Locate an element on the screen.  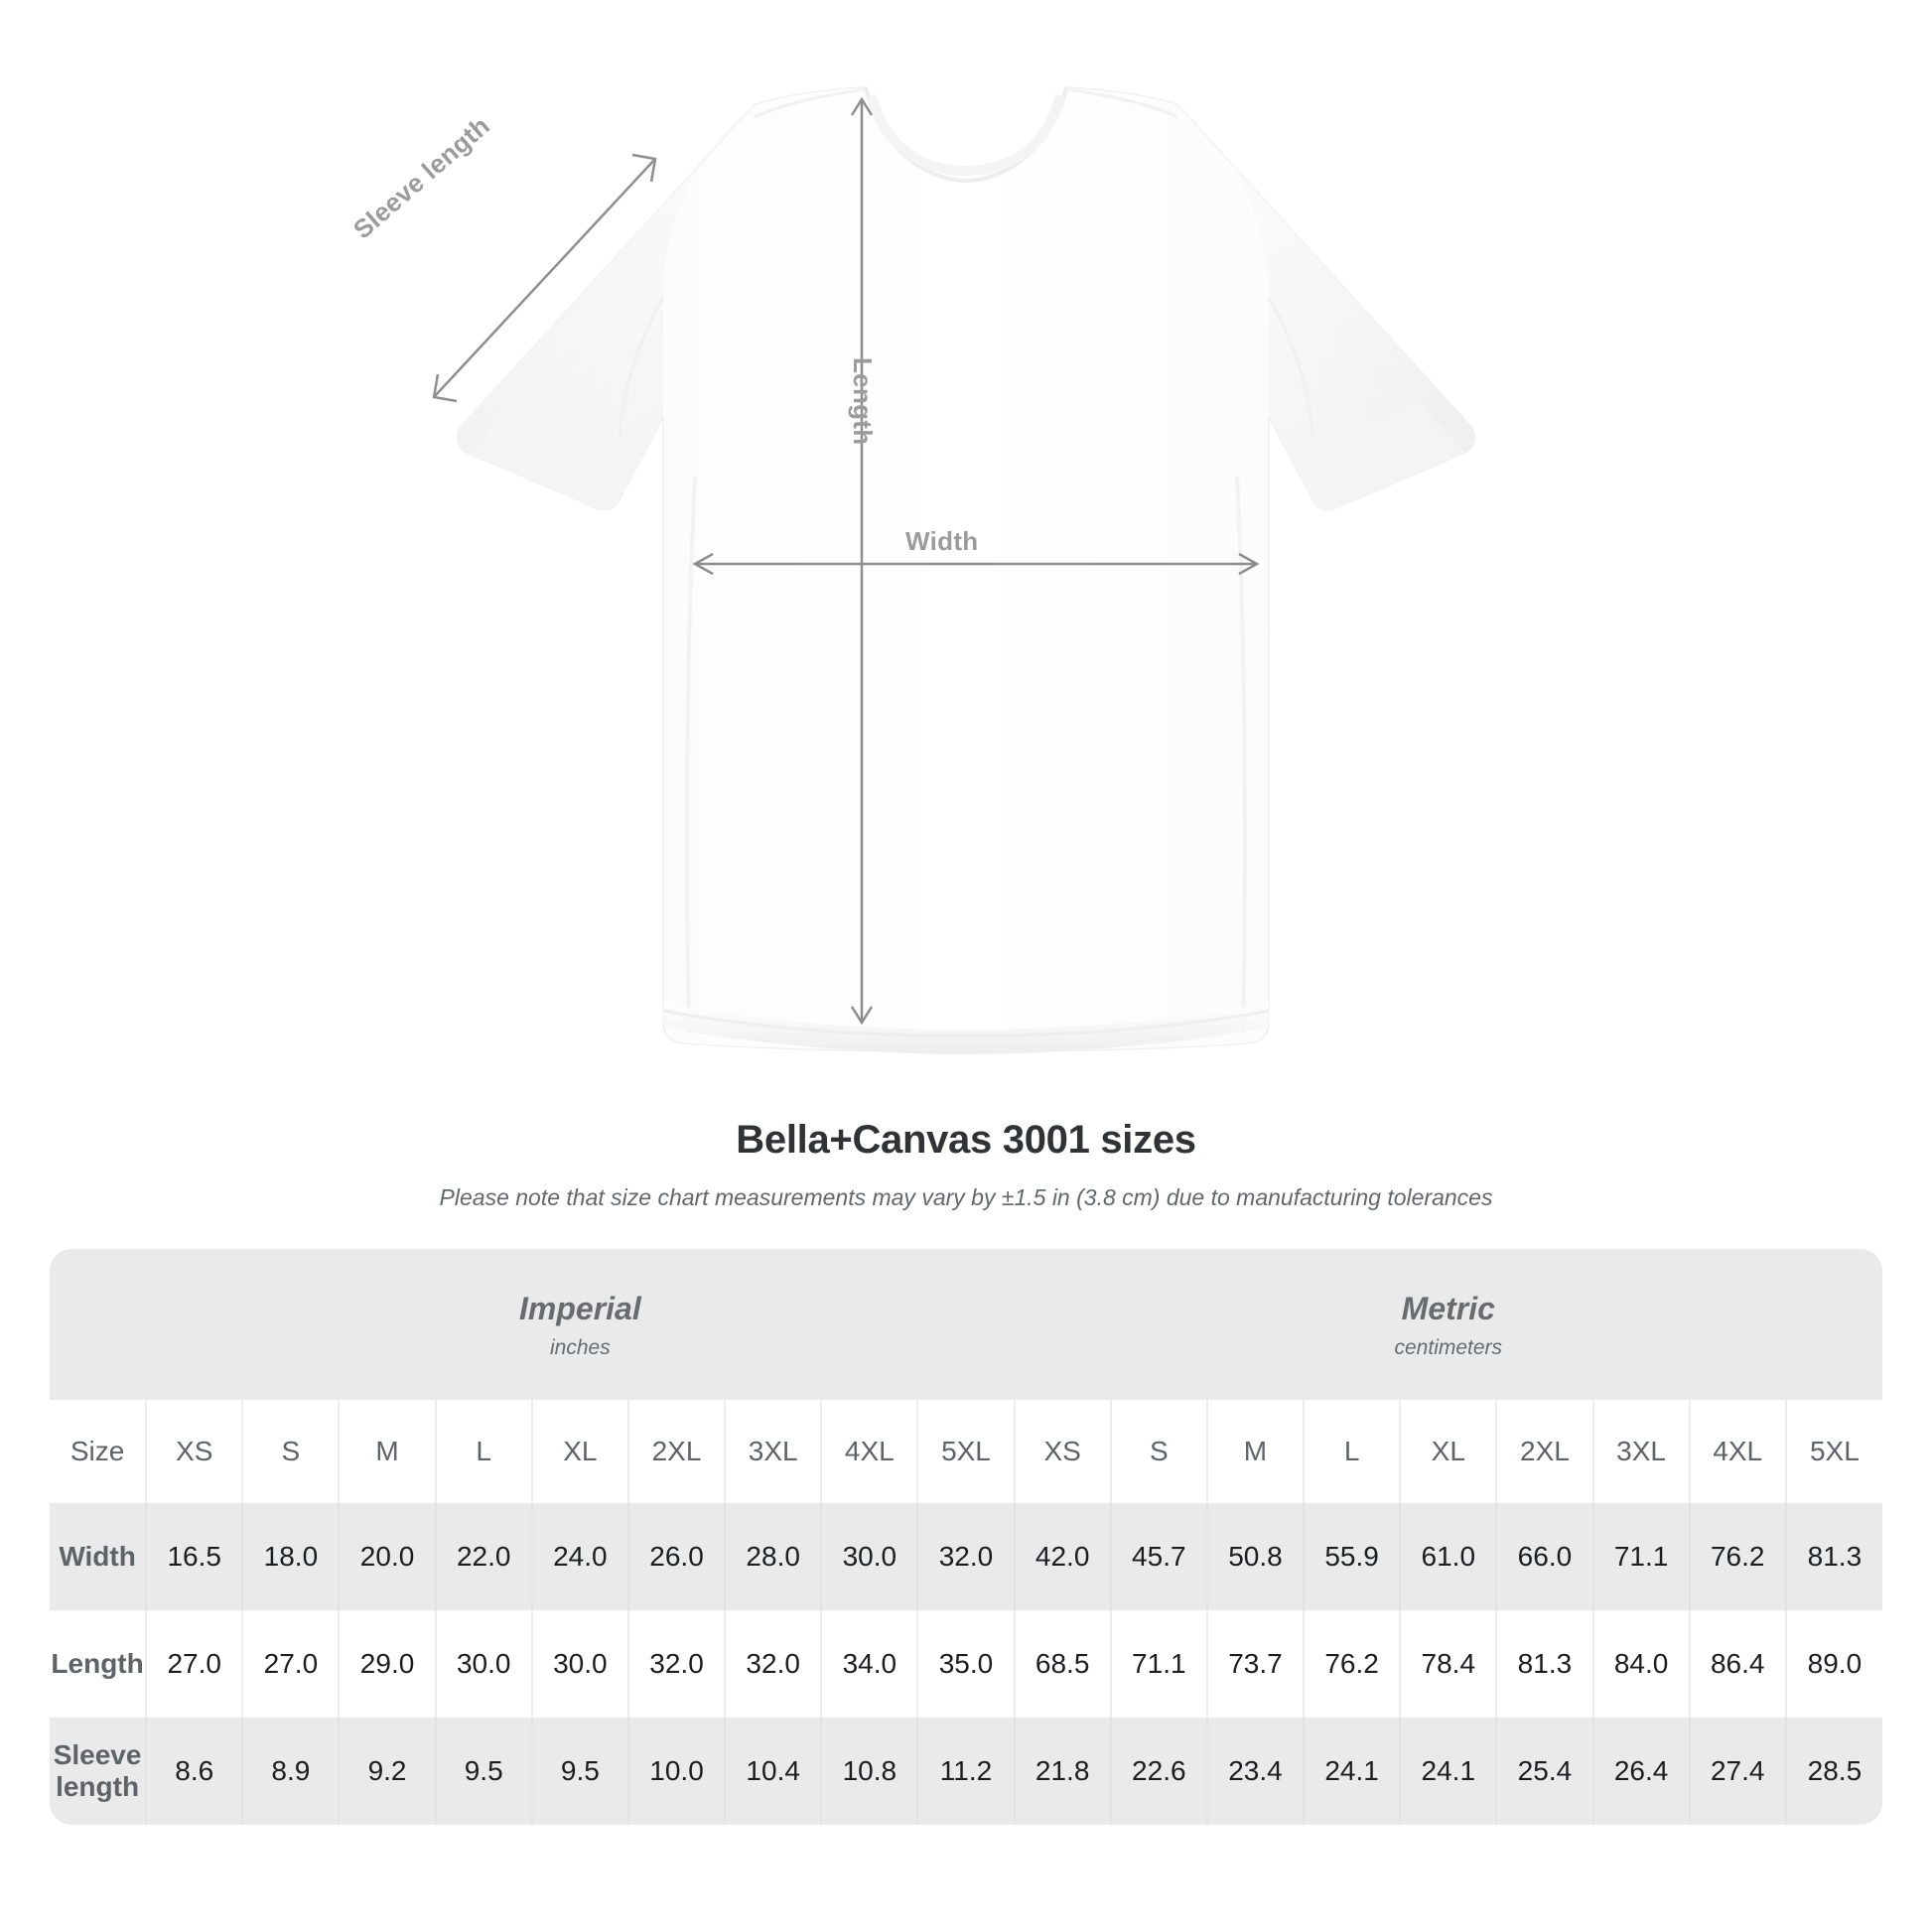
cell-sleeve-length-imperial-l: 9.5 is located at coordinates (483, 1772).